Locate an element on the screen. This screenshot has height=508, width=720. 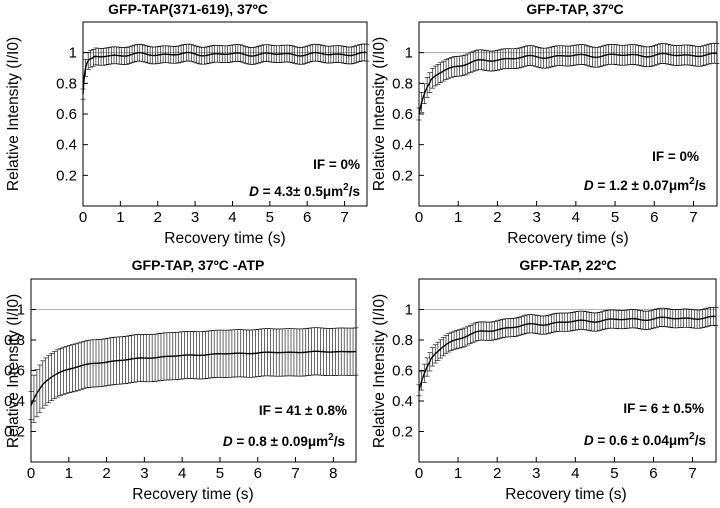
panel-3-diffusion-coefficient: D = 0.8 ± 0.09μm2/s is located at coordinates (284, 440).